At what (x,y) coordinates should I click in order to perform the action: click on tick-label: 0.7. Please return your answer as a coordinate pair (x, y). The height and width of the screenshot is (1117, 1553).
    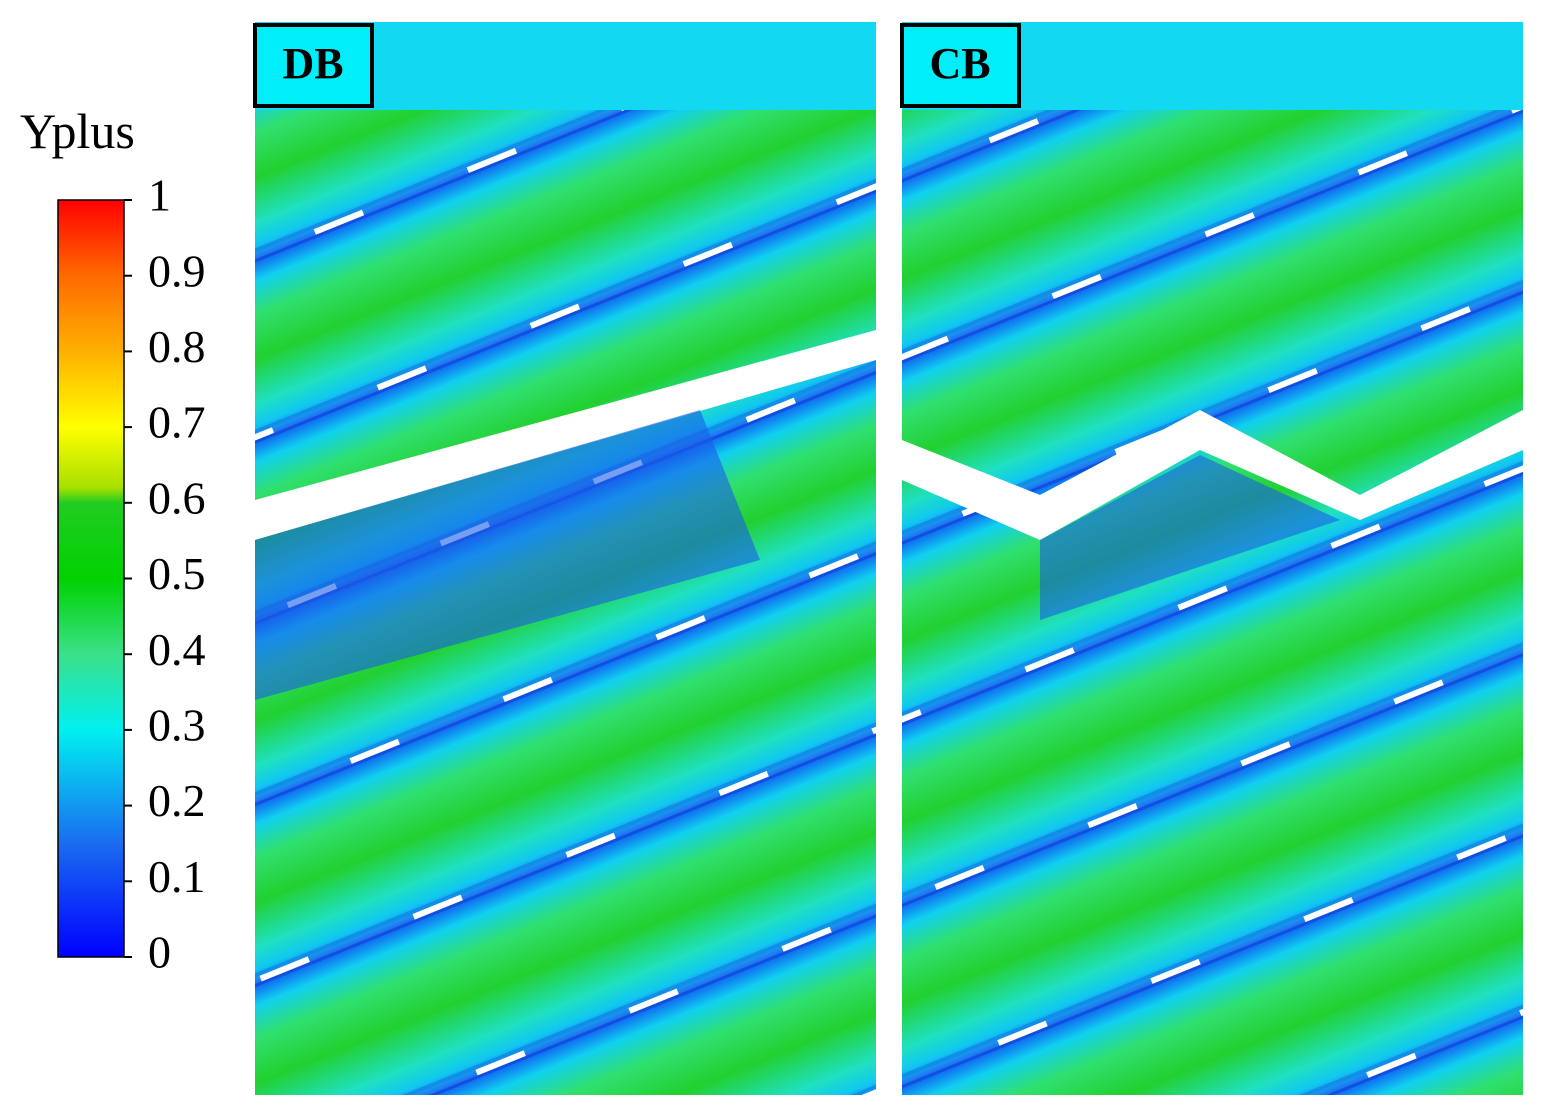
    Looking at the image, I should click on (177, 422).